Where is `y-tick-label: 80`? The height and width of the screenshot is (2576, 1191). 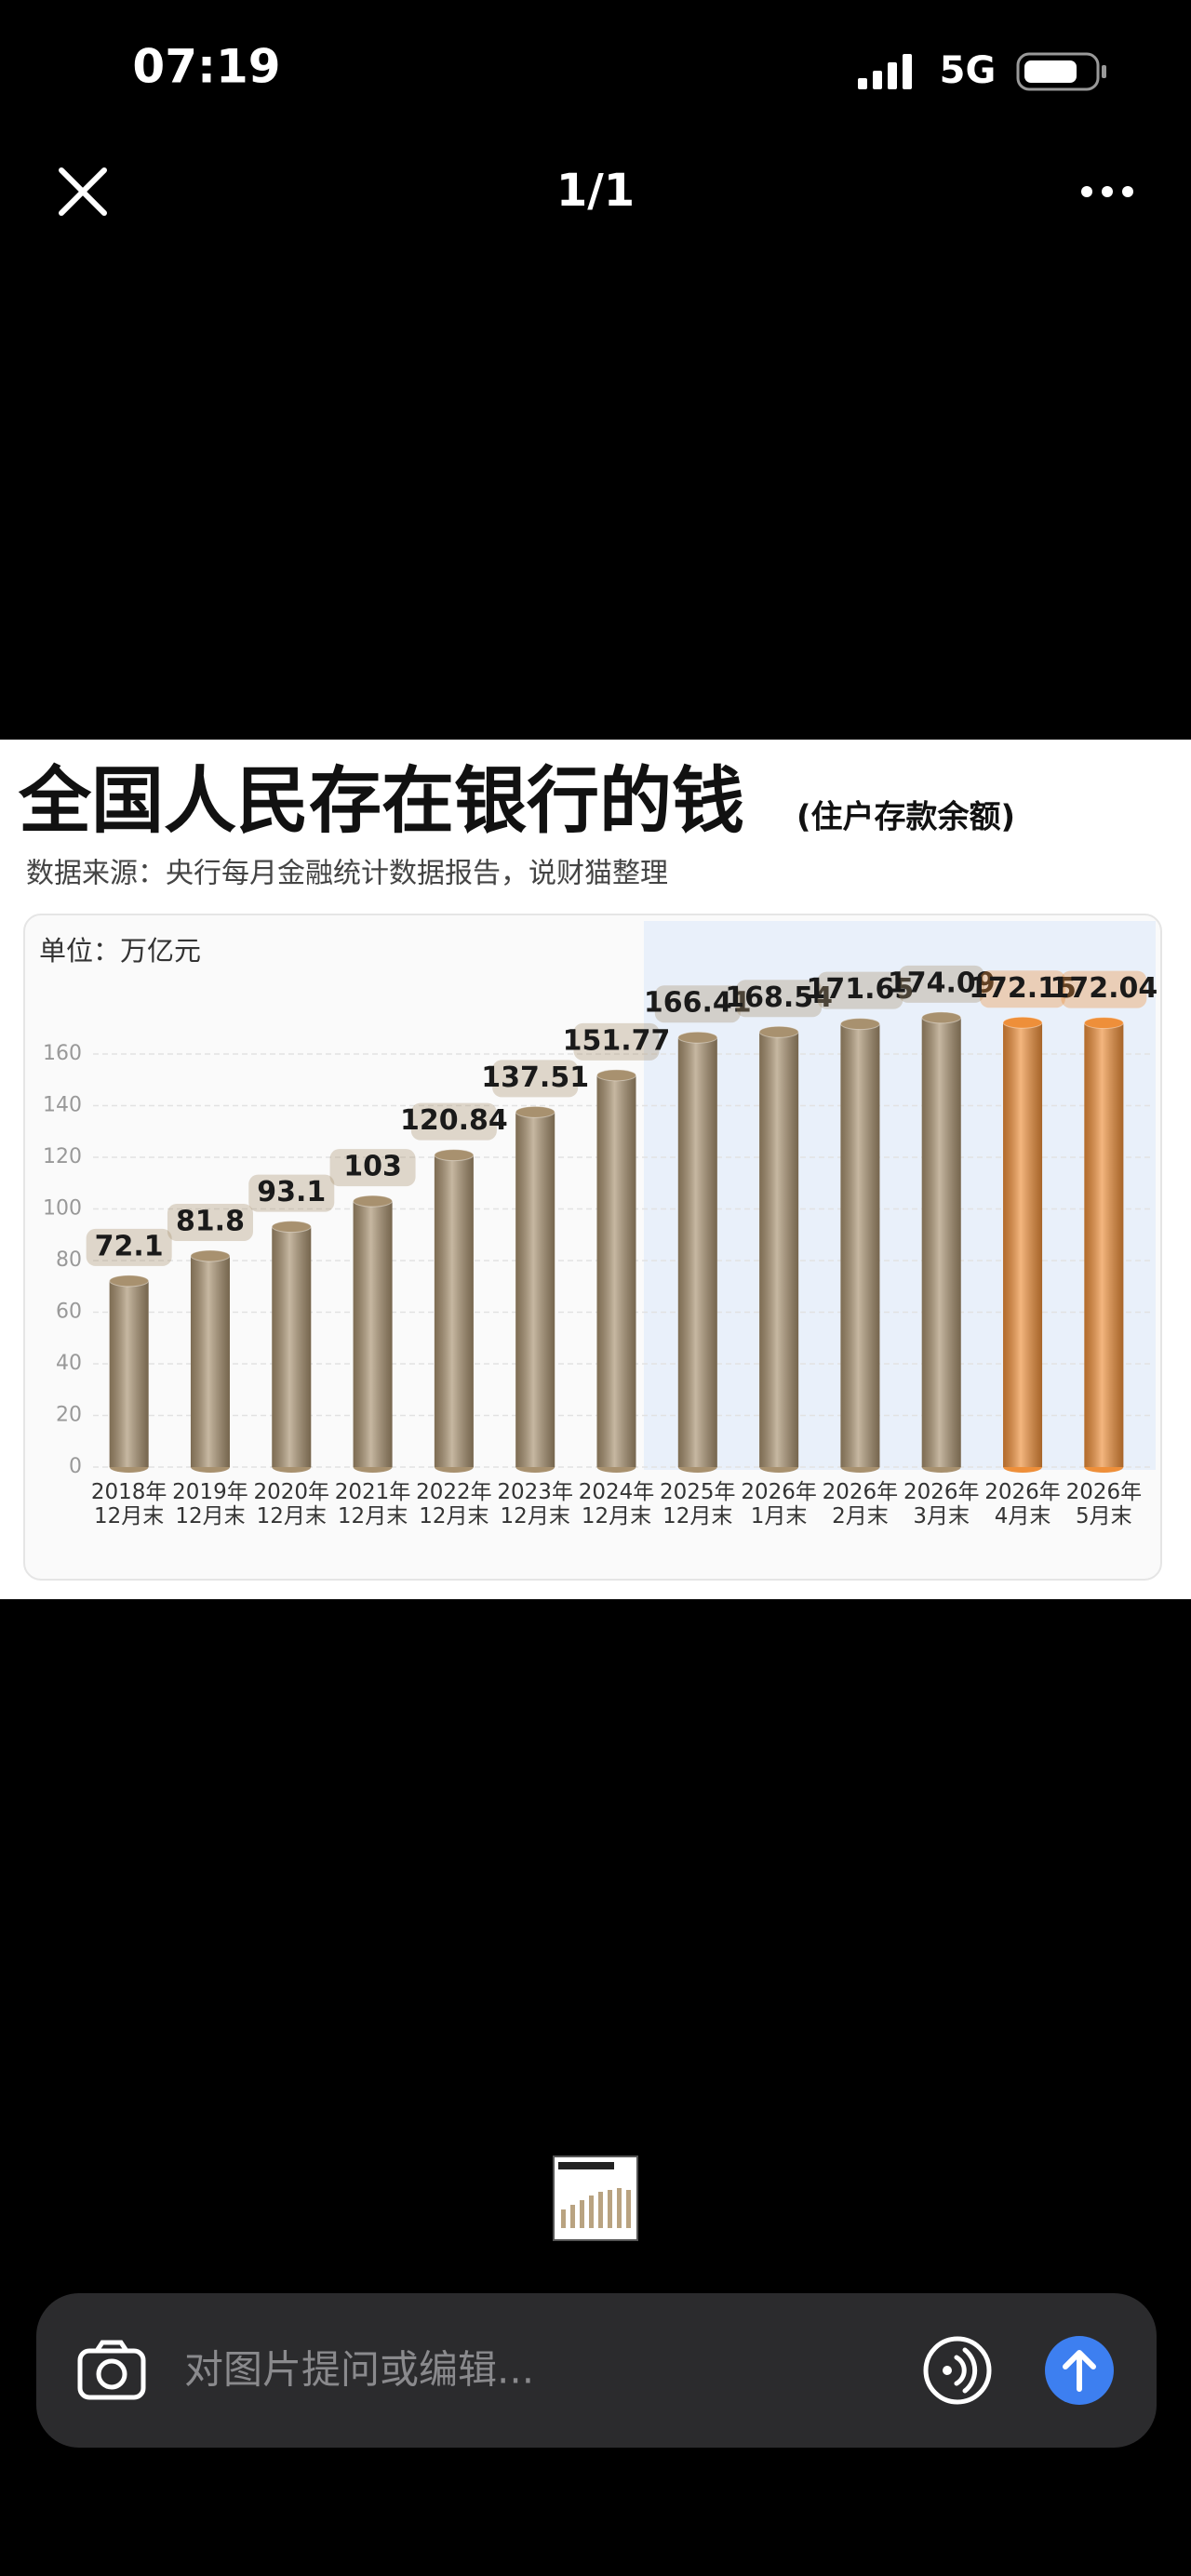 y-tick-label: 80 is located at coordinates (69, 1260).